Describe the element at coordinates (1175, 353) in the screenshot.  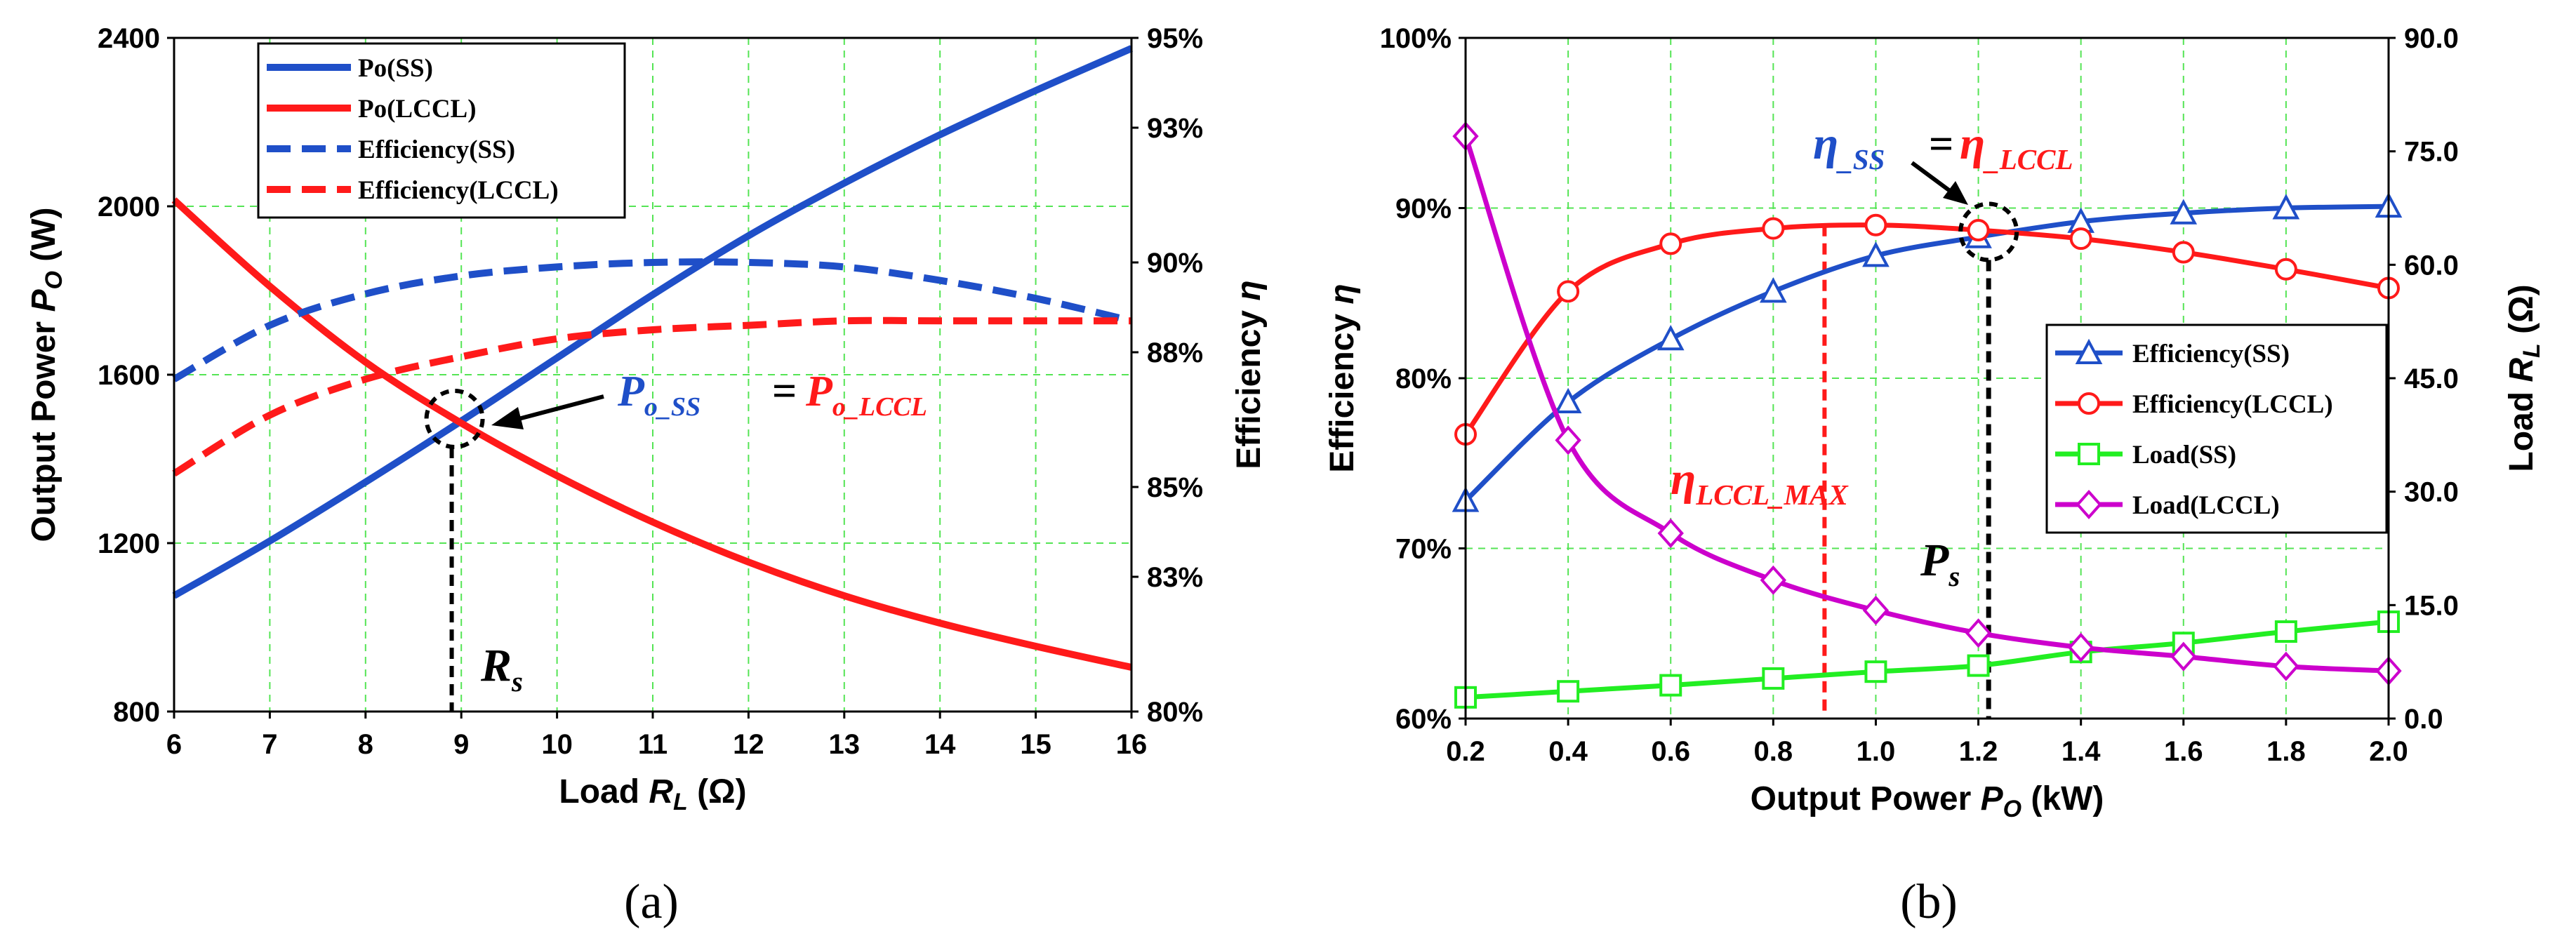
I see `chart-a-y-right-tick-label: 88%` at that location.